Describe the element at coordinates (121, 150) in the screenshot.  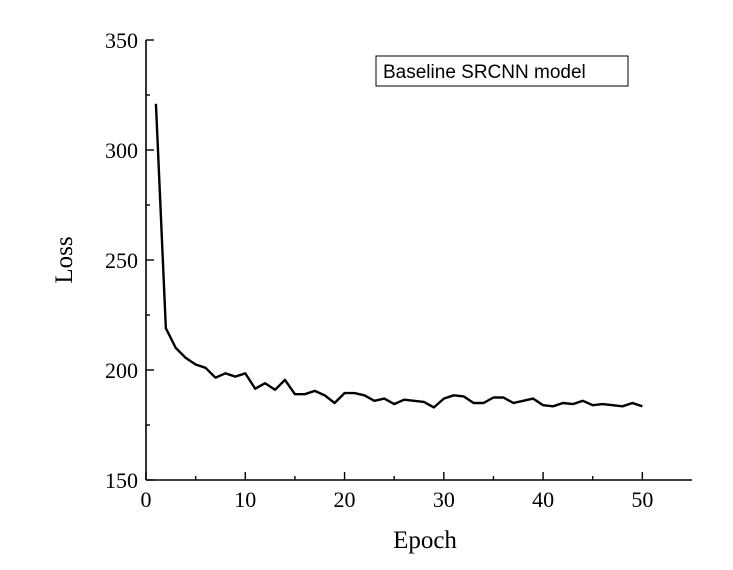
I see `y-tick-label: 300` at that location.